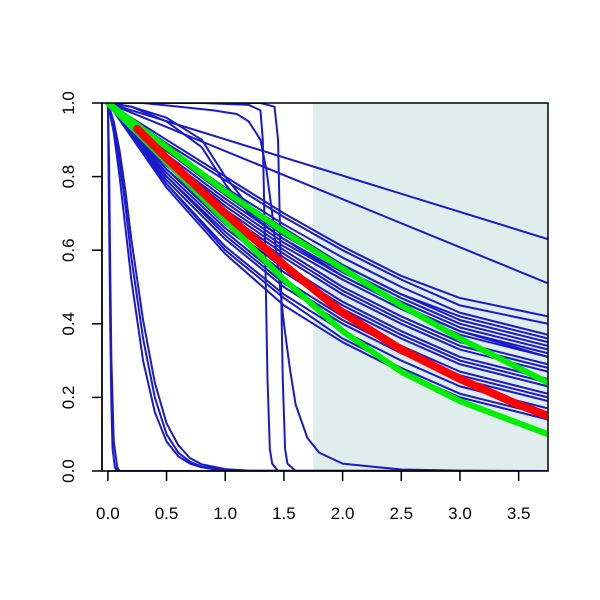 This screenshot has height=600, width=600. What do you see at coordinates (225, 513) in the screenshot?
I see `x-tick-label: 1.0` at bounding box center [225, 513].